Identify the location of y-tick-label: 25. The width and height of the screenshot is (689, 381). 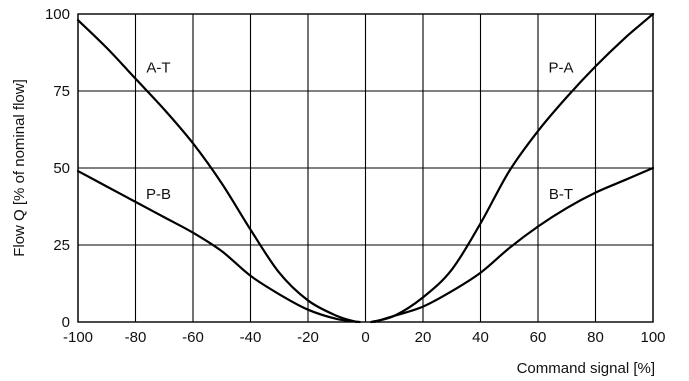
(61, 245).